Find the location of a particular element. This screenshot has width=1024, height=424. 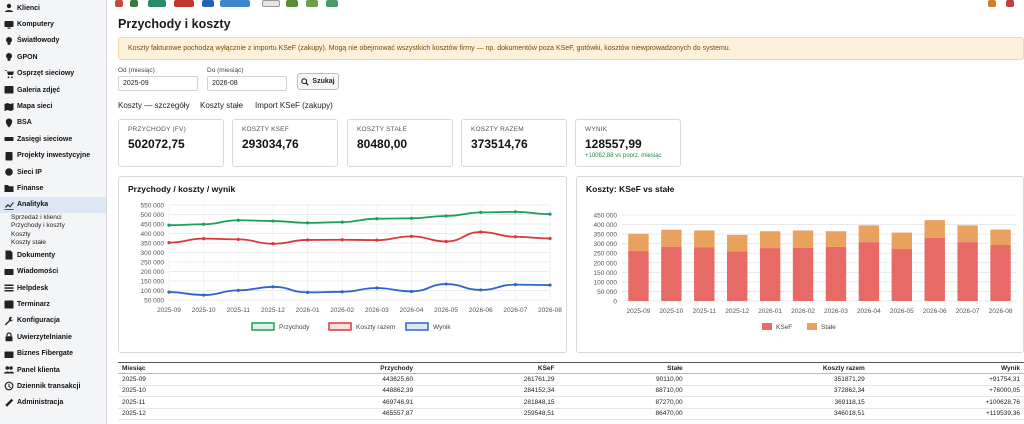

sidebar-item-panel-klienta: Panel klienta is located at coordinates (53, 370).